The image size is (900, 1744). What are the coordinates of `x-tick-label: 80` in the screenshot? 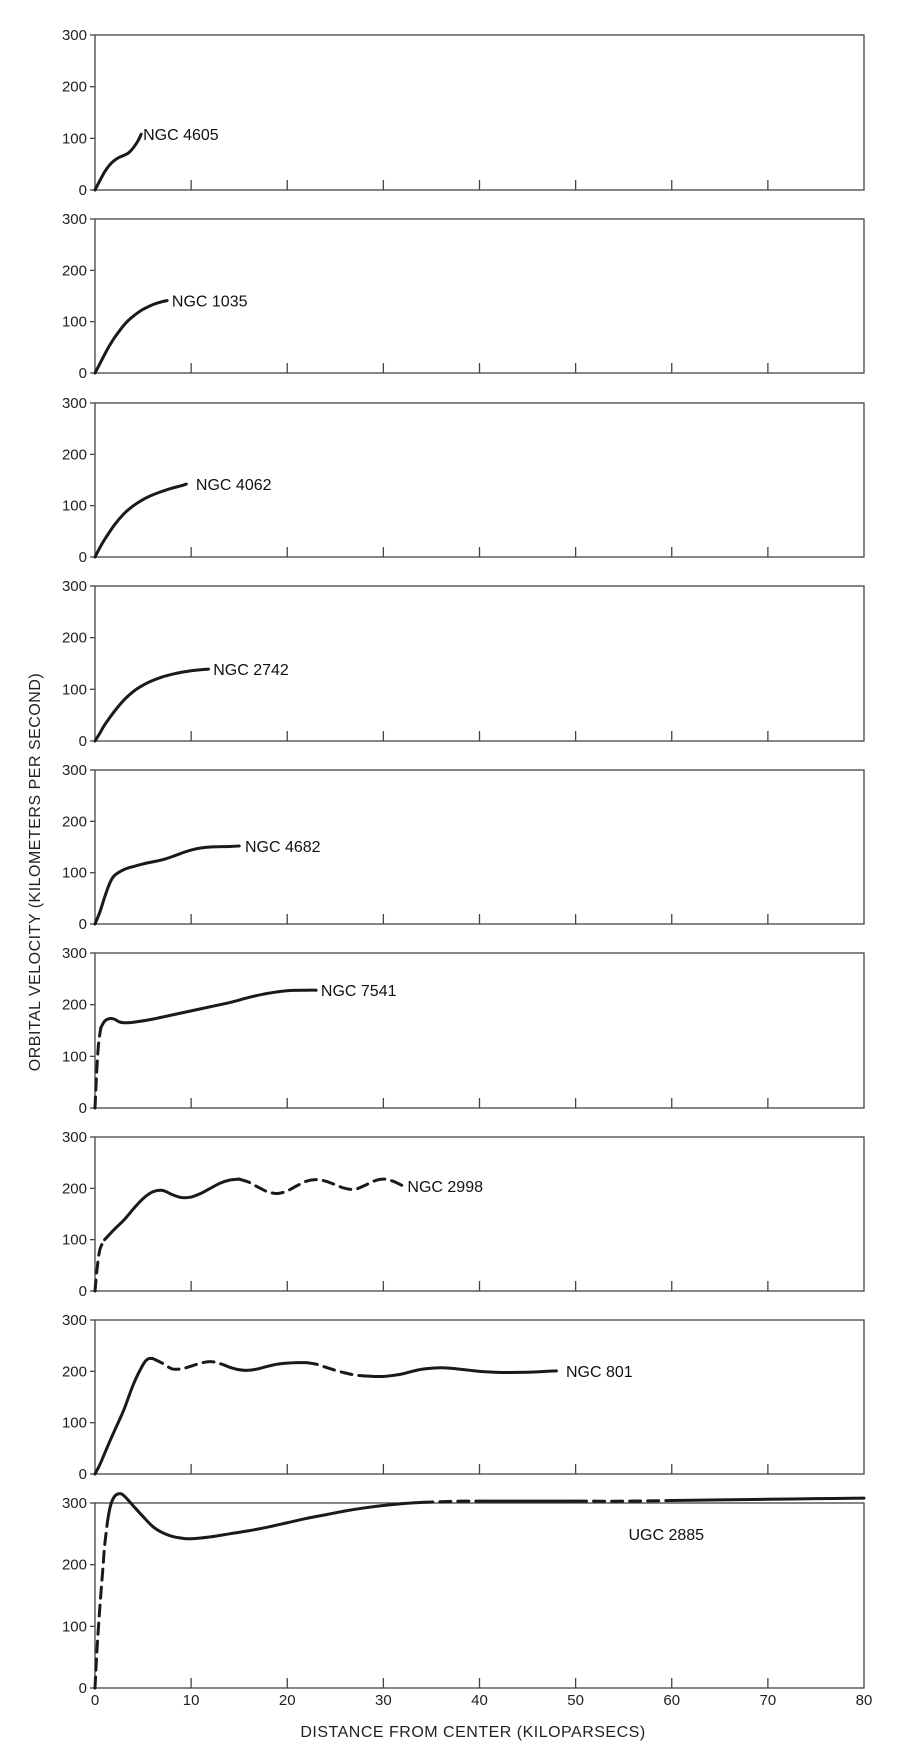 It's located at (864, 1700).